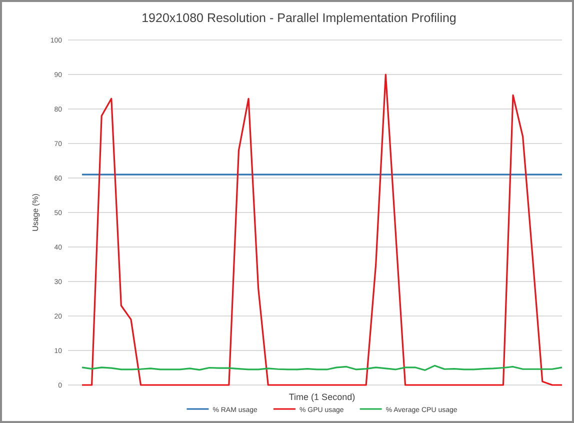  What do you see at coordinates (322, 397) in the screenshot?
I see `x-axis-title: Time (1 Second)` at bounding box center [322, 397].